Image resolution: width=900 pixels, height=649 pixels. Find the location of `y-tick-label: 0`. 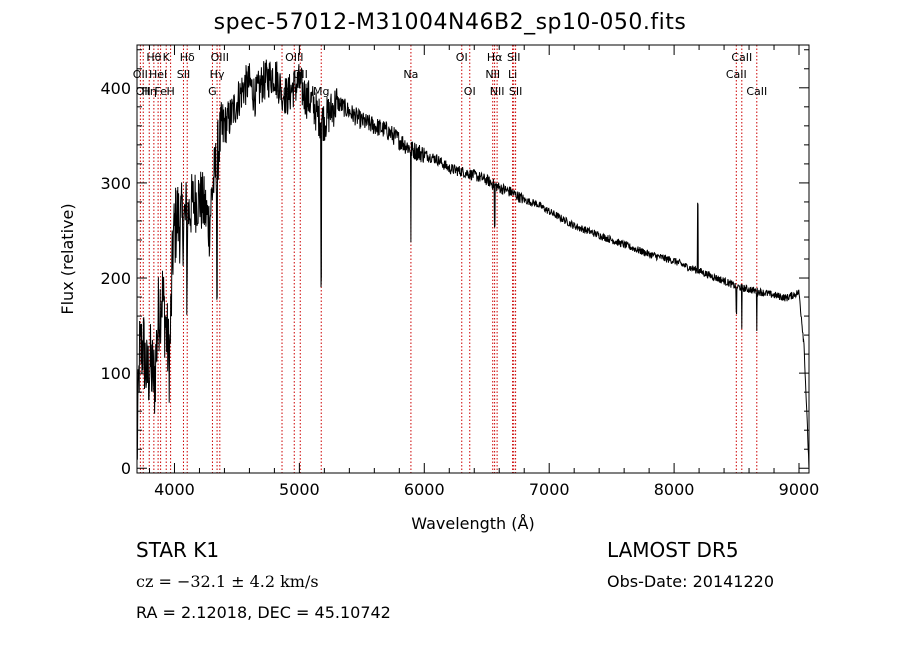

y-tick-label: 0 is located at coordinates (126, 468).